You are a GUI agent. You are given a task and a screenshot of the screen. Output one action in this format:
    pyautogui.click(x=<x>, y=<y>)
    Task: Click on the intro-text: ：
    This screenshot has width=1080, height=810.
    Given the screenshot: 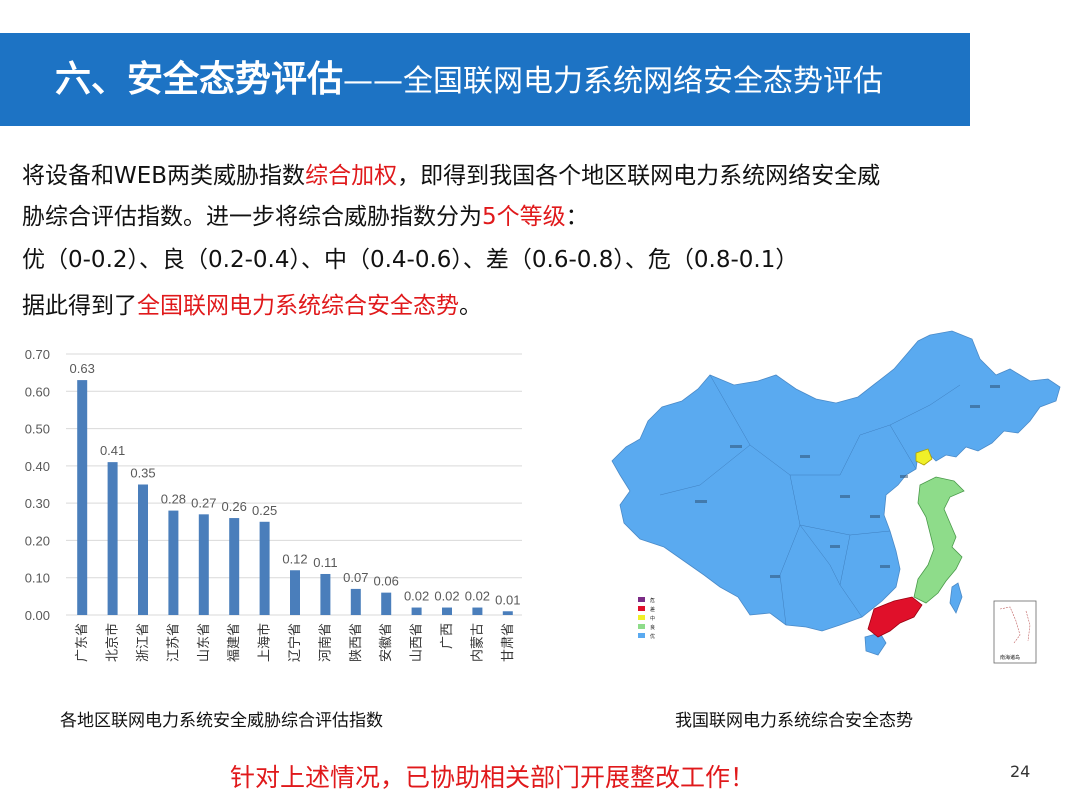 What is the action you would take?
    pyautogui.click(x=577, y=217)
    